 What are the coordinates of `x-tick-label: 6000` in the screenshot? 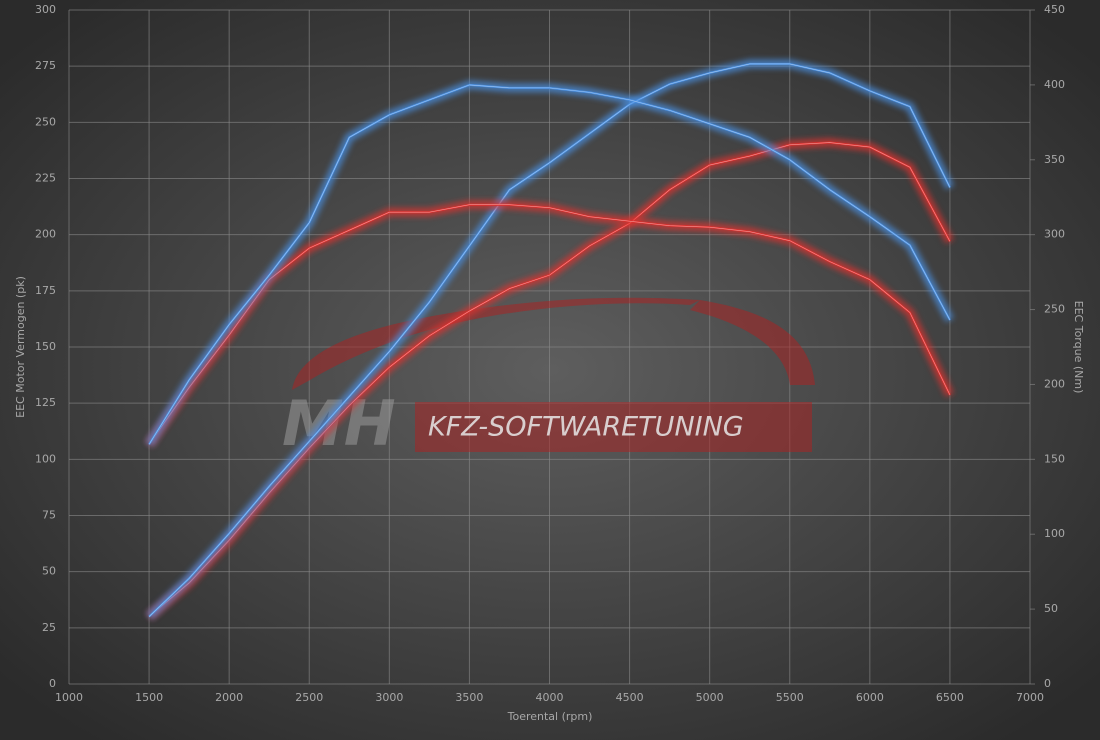 It's located at (870, 697).